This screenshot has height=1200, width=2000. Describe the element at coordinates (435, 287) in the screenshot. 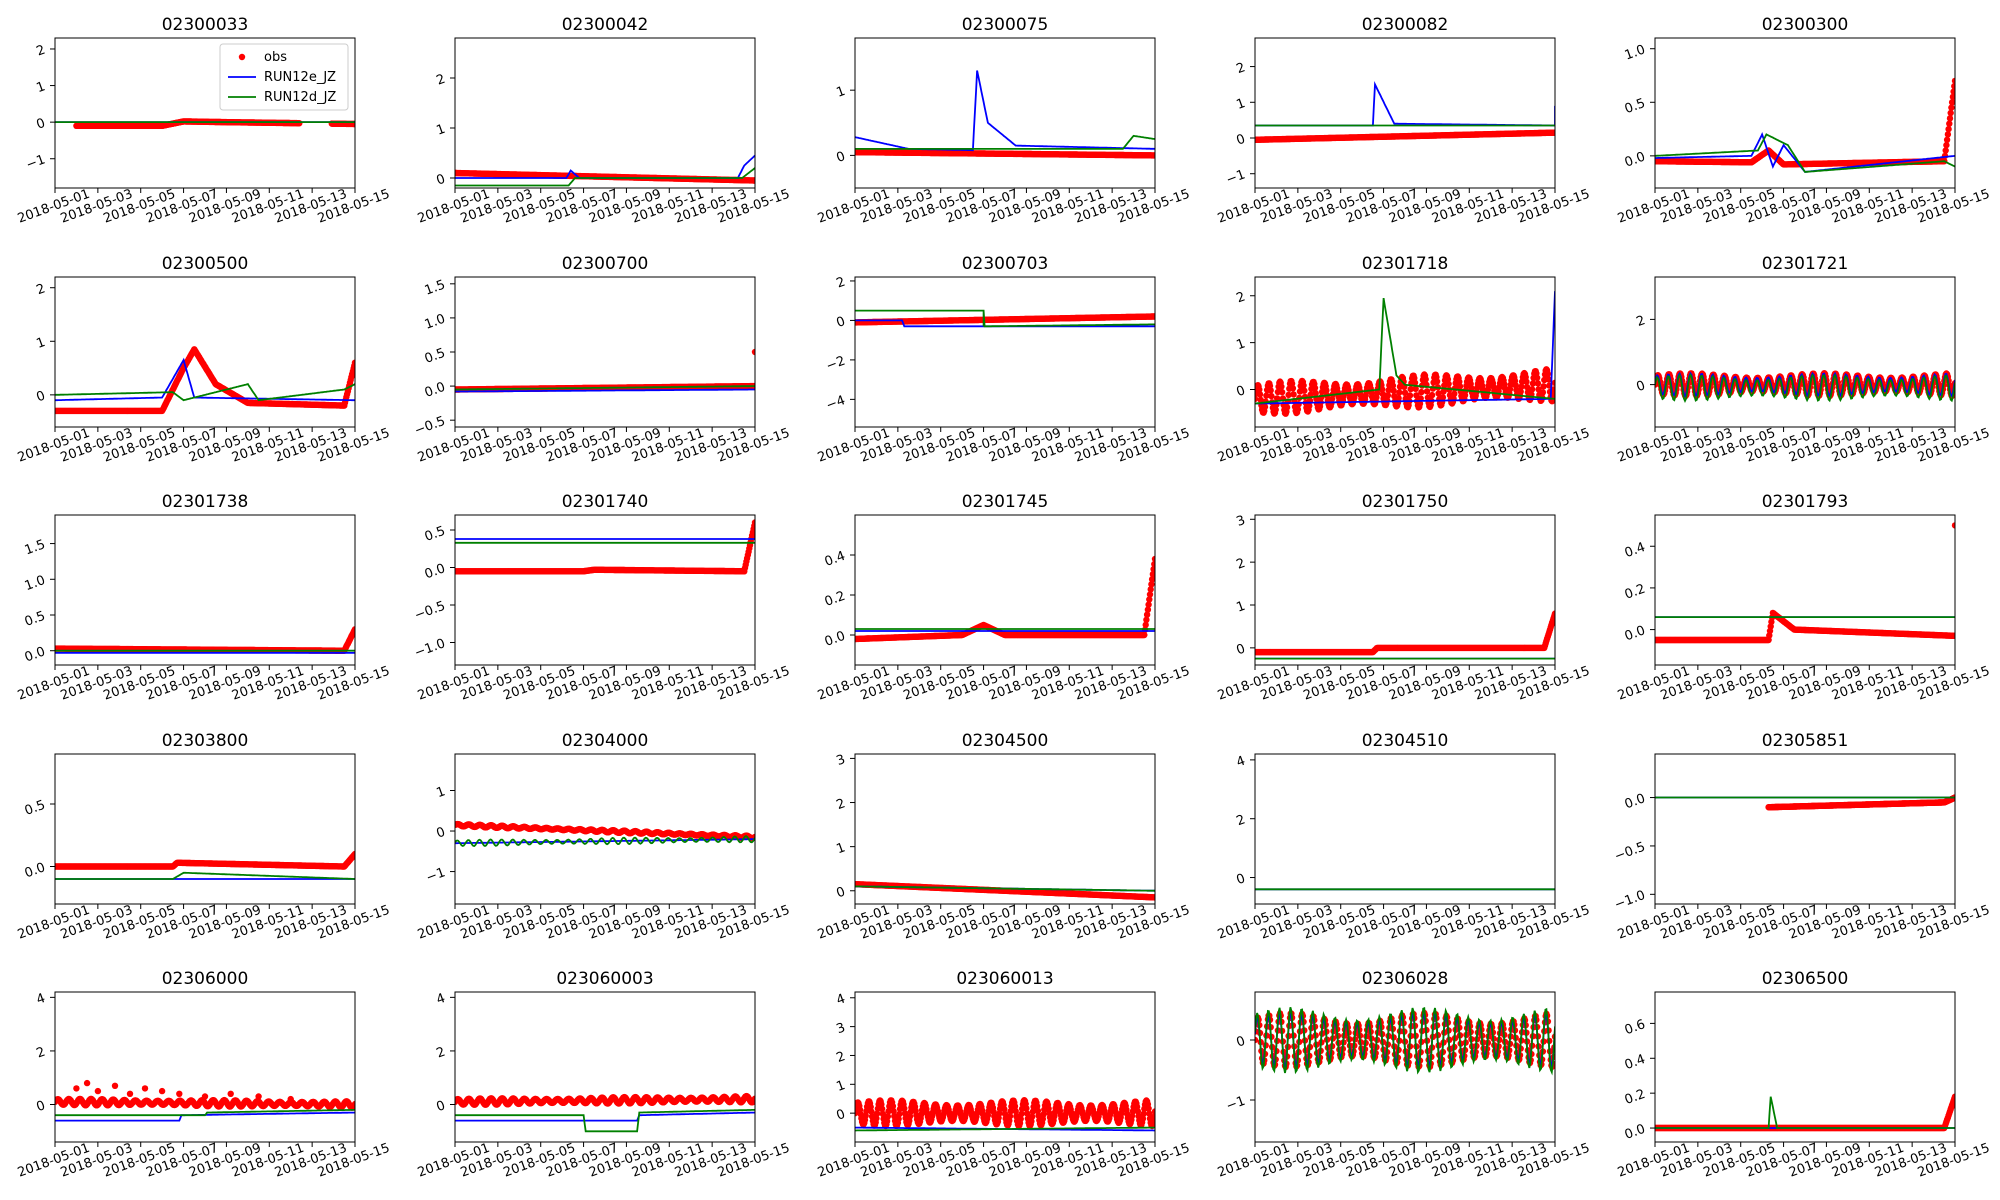

I see `y-tick-label: 1.5` at that location.